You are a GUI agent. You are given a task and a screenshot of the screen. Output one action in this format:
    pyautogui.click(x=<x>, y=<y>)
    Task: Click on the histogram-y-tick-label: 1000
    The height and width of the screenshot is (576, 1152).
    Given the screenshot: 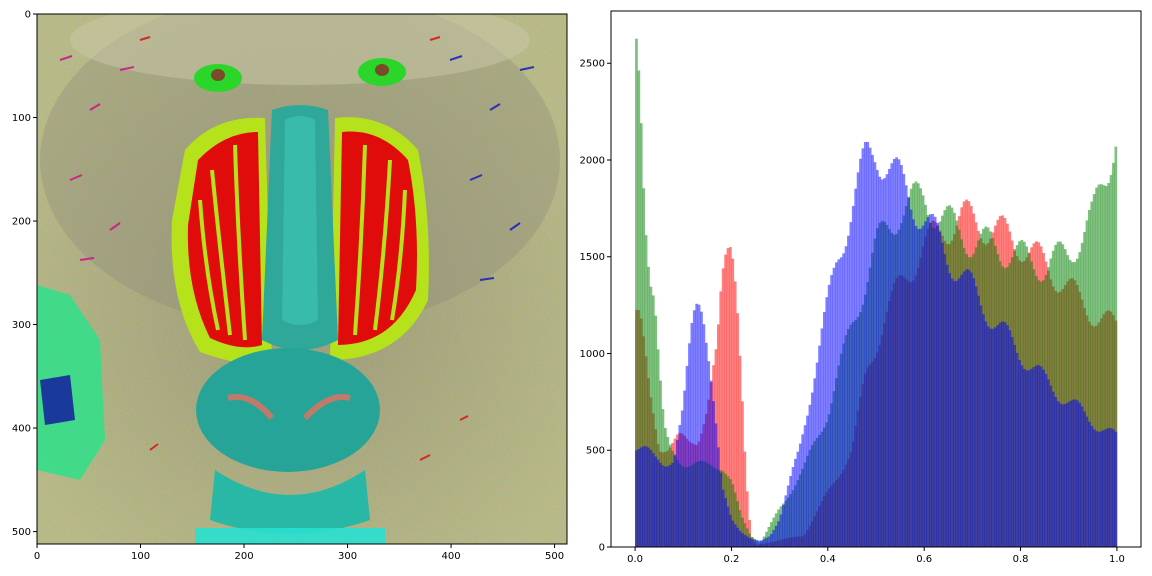 What is the action you would take?
    pyautogui.click(x=592, y=354)
    